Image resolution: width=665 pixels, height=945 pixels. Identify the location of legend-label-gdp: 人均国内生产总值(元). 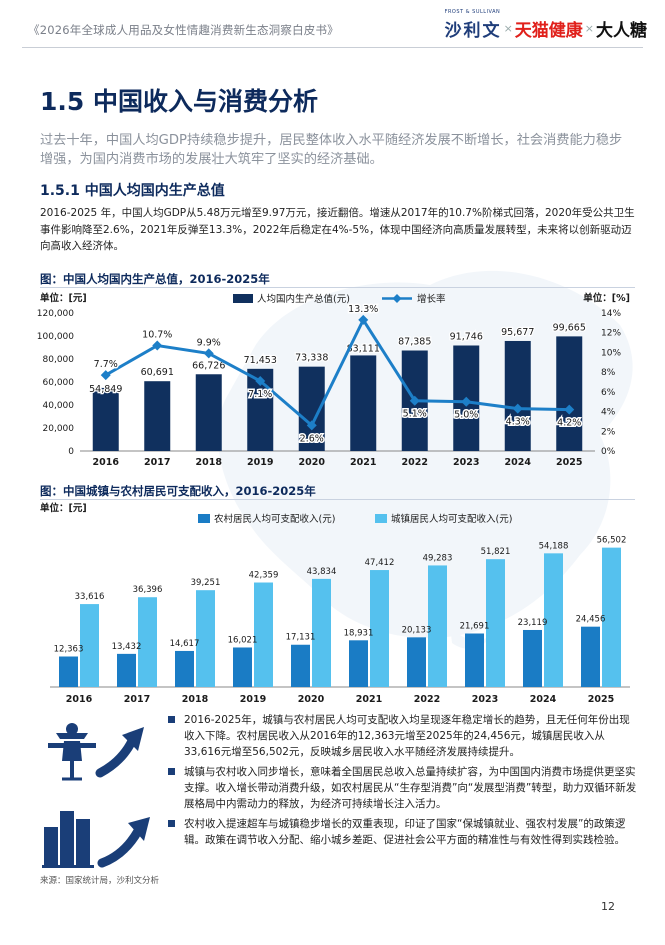
(303, 299).